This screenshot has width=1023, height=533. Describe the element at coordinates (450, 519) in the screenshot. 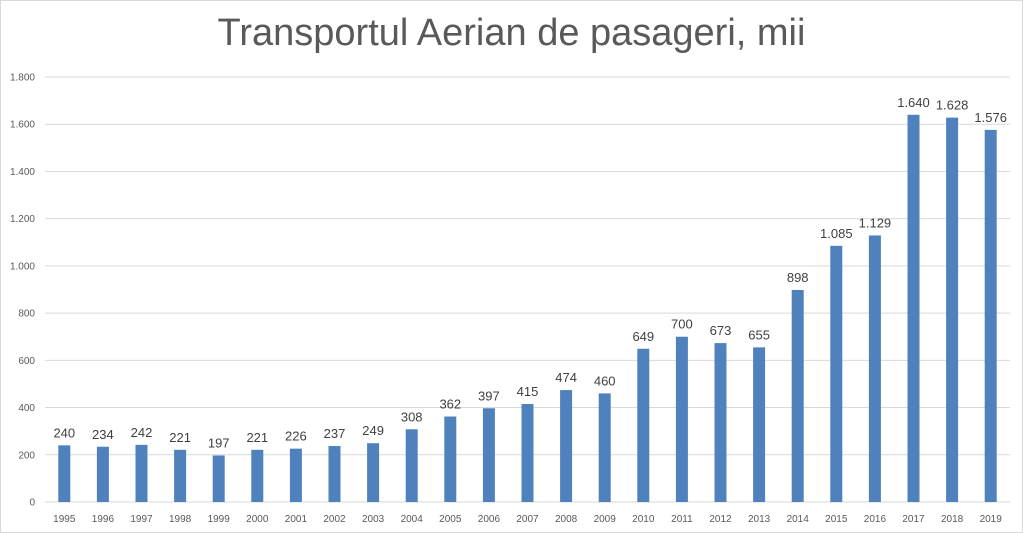

I see `x-tick-label: 2005` at that location.